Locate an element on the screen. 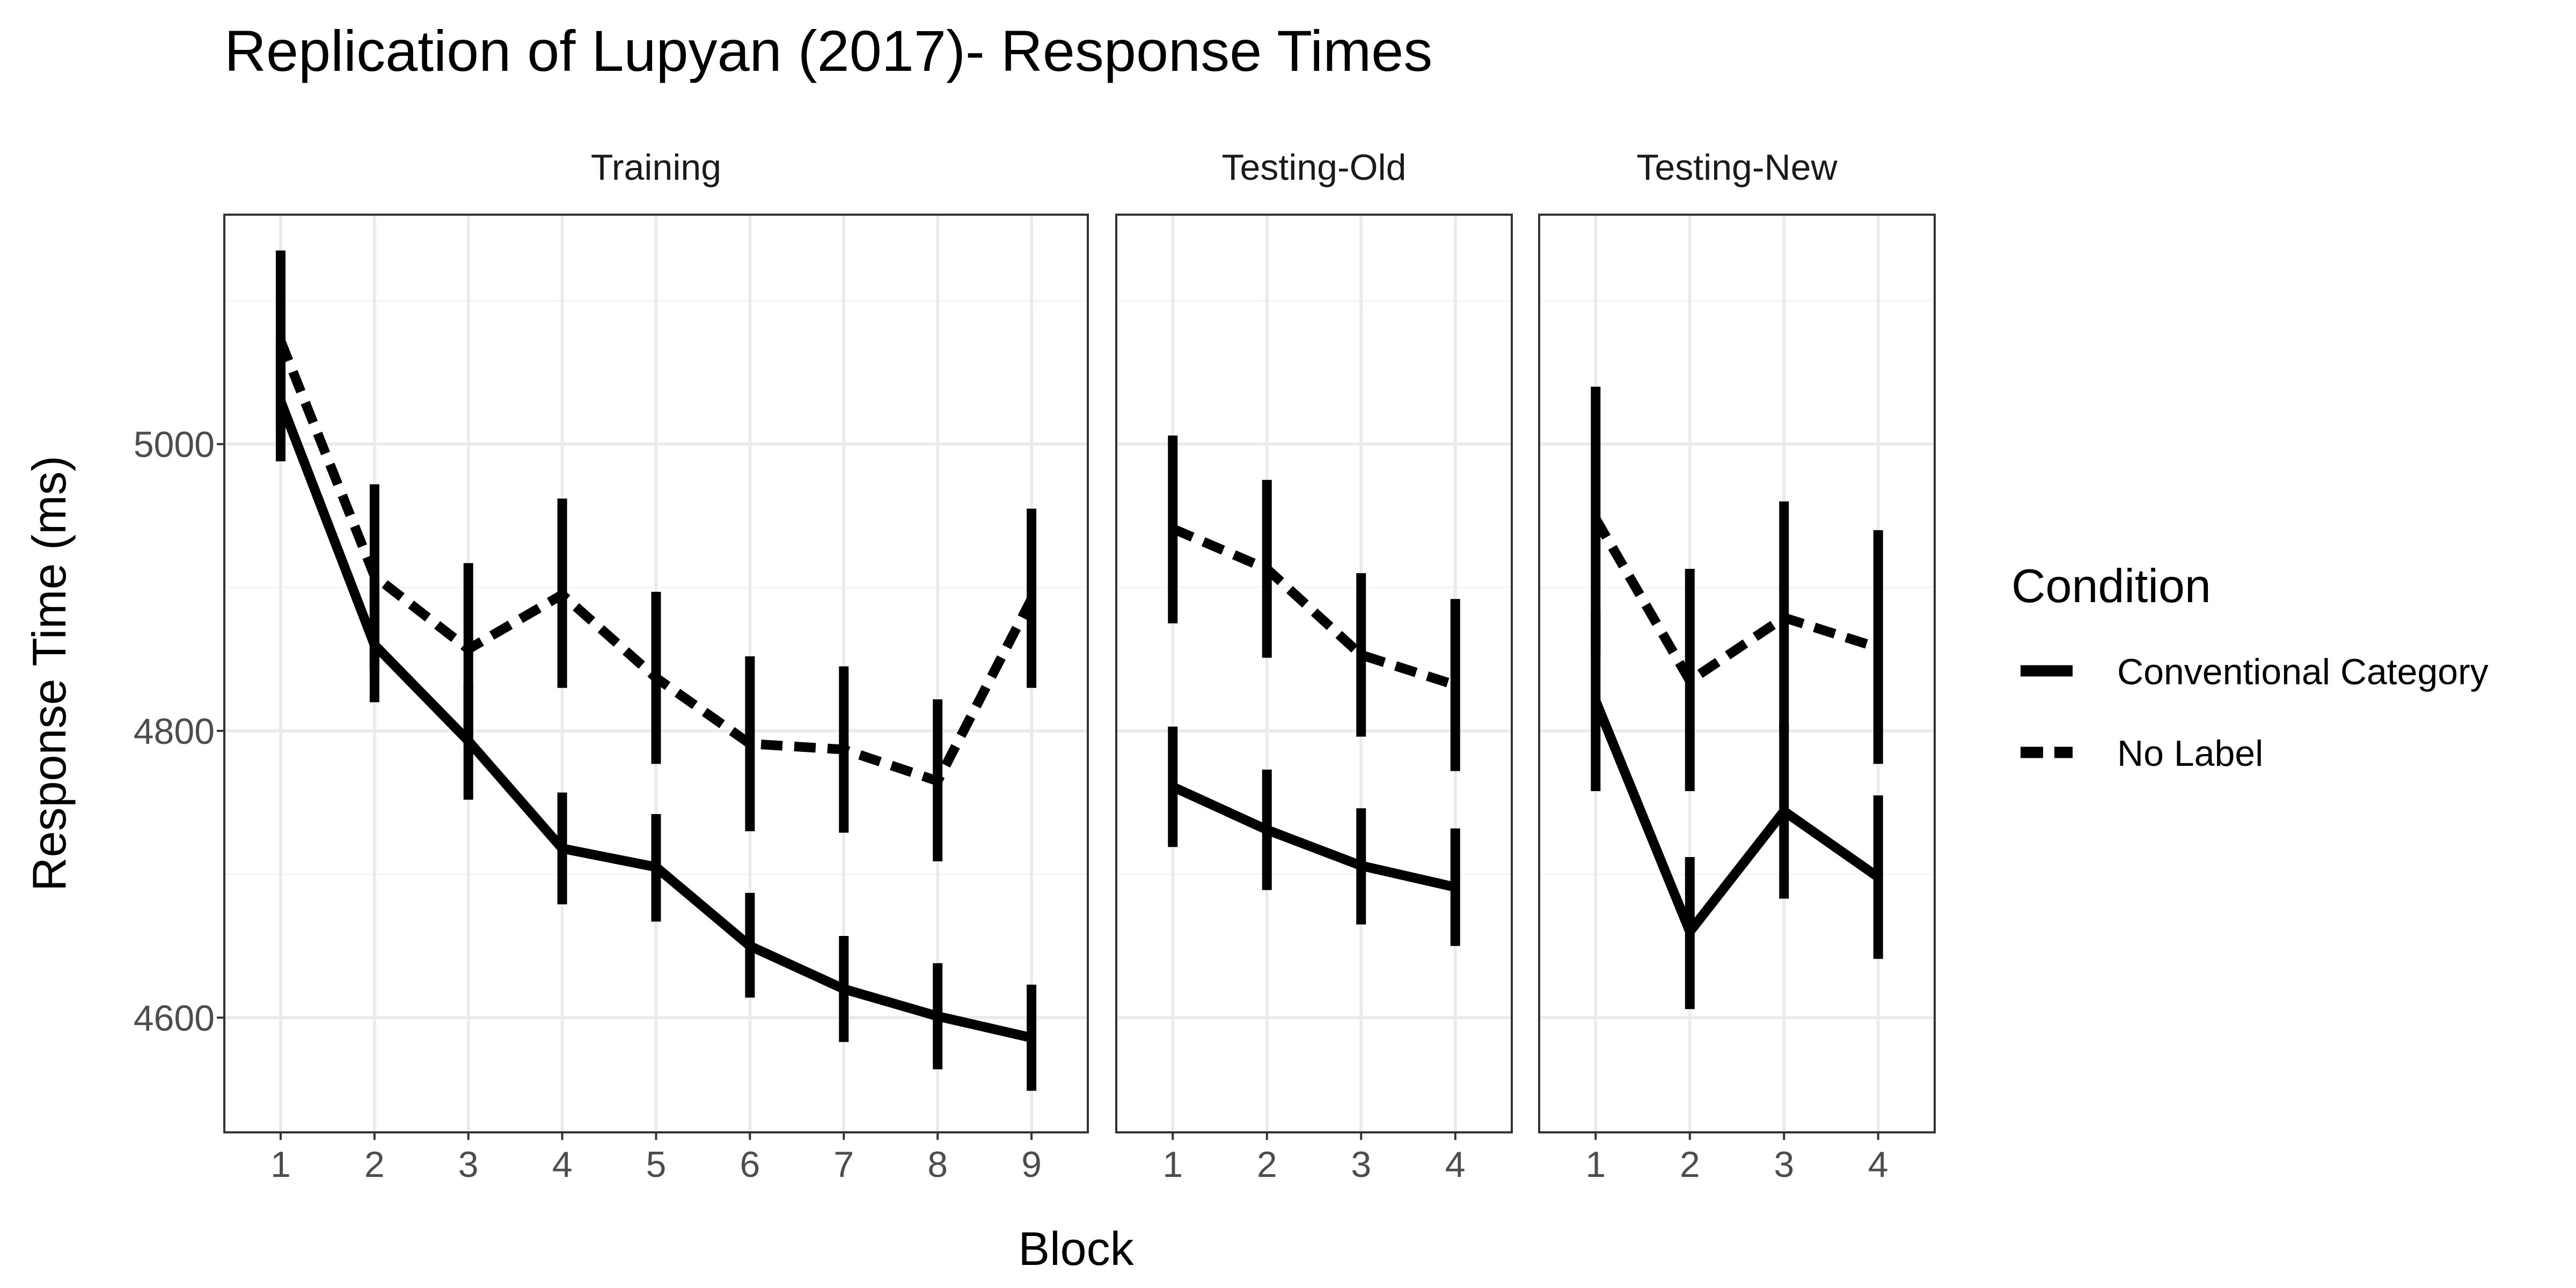 The height and width of the screenshot is (1288, 2576). y-axis-title: Response Time (ms) is located at coordinates (49, 673).